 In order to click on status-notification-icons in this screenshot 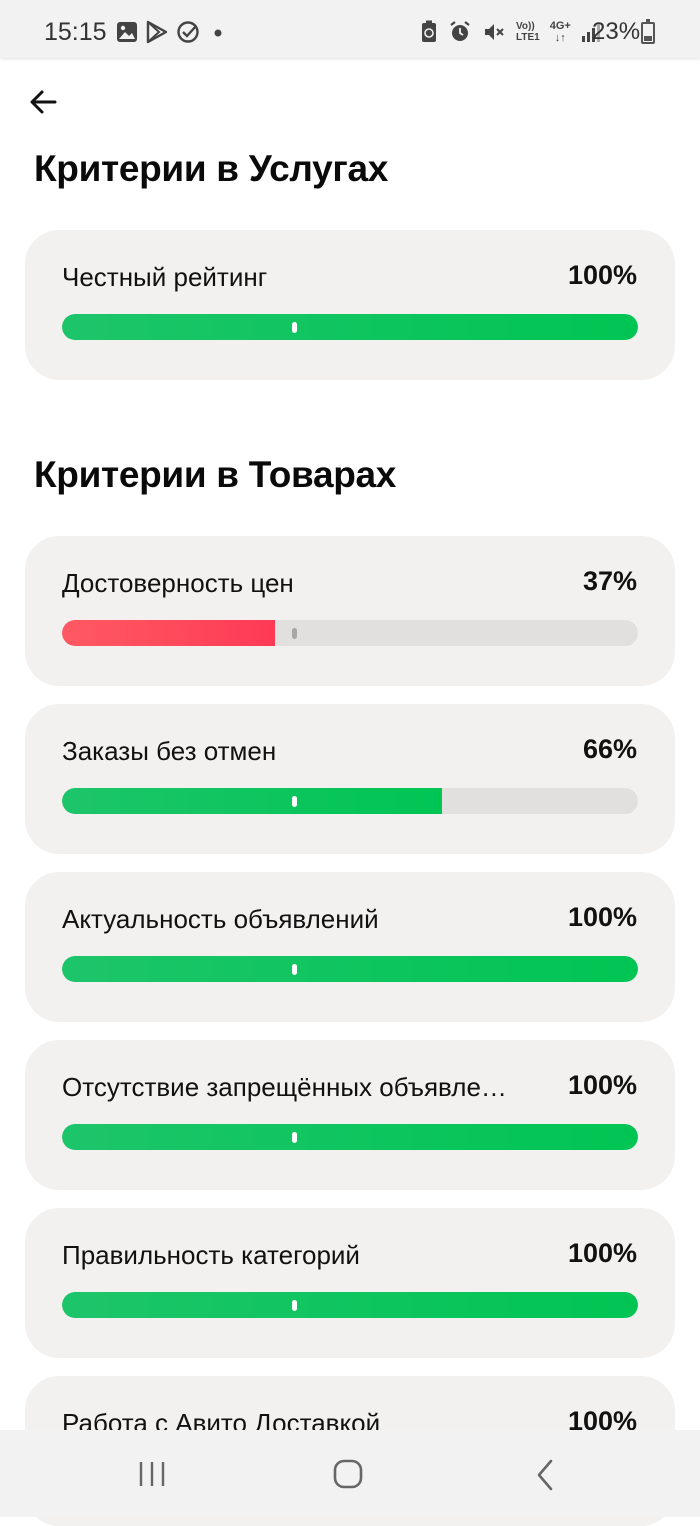, I will do `click(170, 32)`.